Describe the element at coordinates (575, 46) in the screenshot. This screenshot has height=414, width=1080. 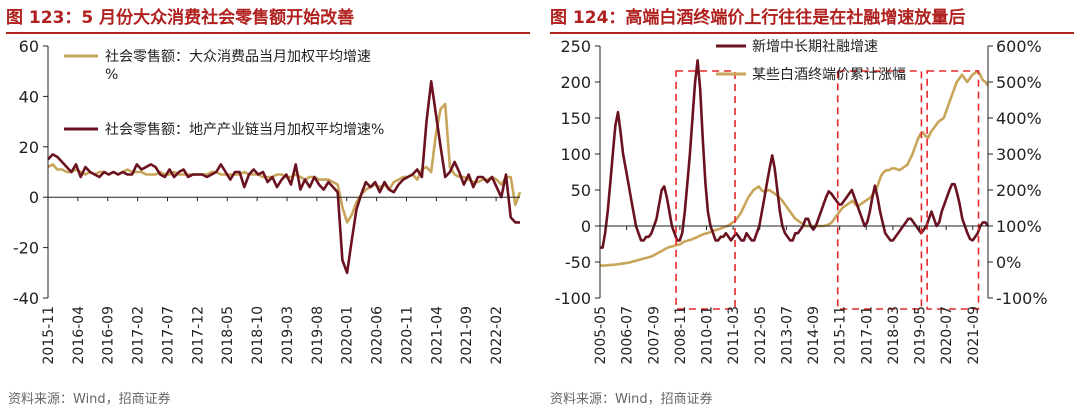
I see `y-tick-label-left: 250` at that location.